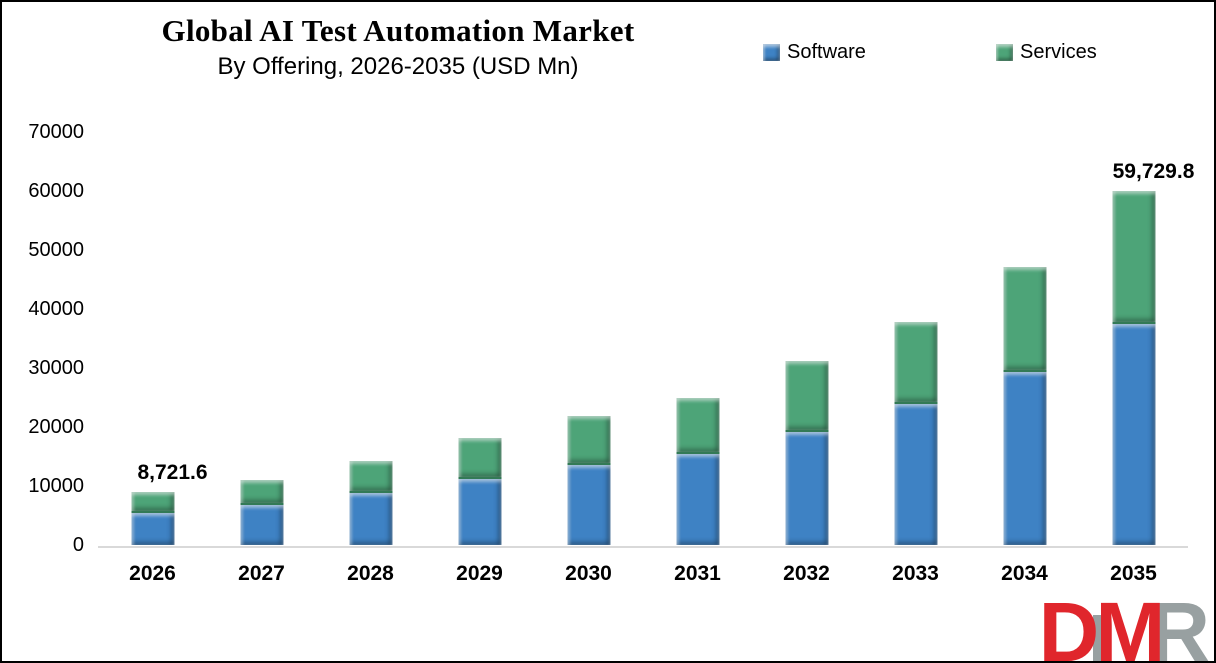 The height and width of the screenshot is (663, 1216). I want to click on logo-letter-m: M, so click(1130, 624).